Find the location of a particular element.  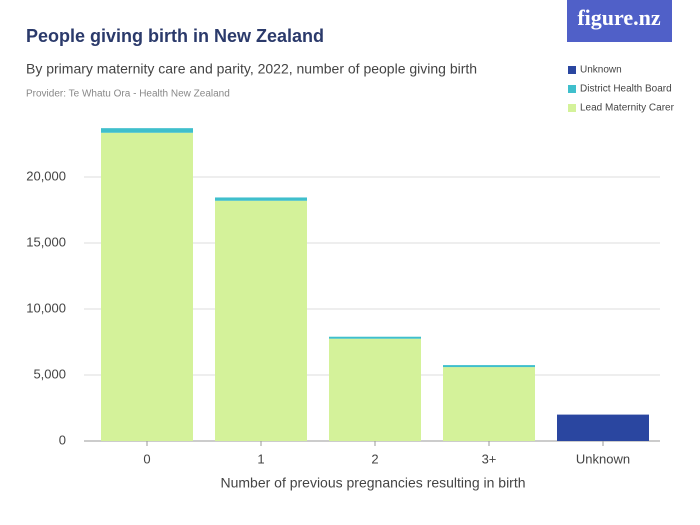

x-tick-label: 0 is located at coordinates (146, 458).